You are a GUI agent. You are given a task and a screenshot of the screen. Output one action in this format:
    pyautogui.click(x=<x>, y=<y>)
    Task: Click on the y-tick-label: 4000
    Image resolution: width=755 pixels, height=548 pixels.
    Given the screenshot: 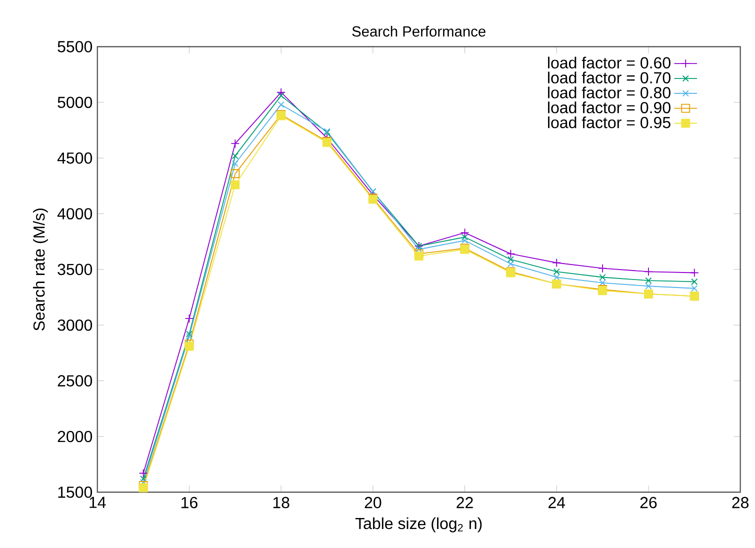 What is the action you would take?
    pyautogui.click(x=74, y=214)
    